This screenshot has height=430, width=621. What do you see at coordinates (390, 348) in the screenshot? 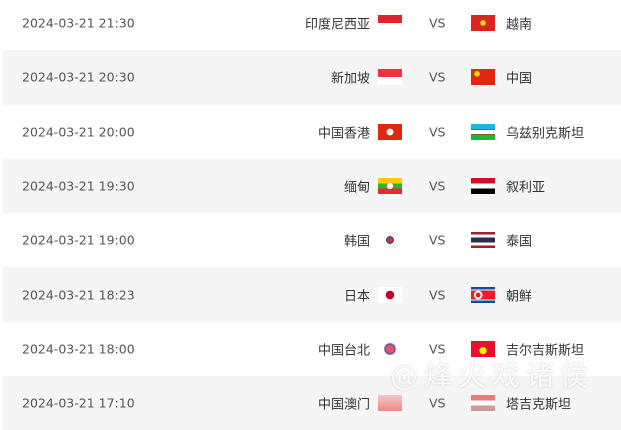
I see `chinese-taipei-flag-icon` at bounding box center [390, 348].